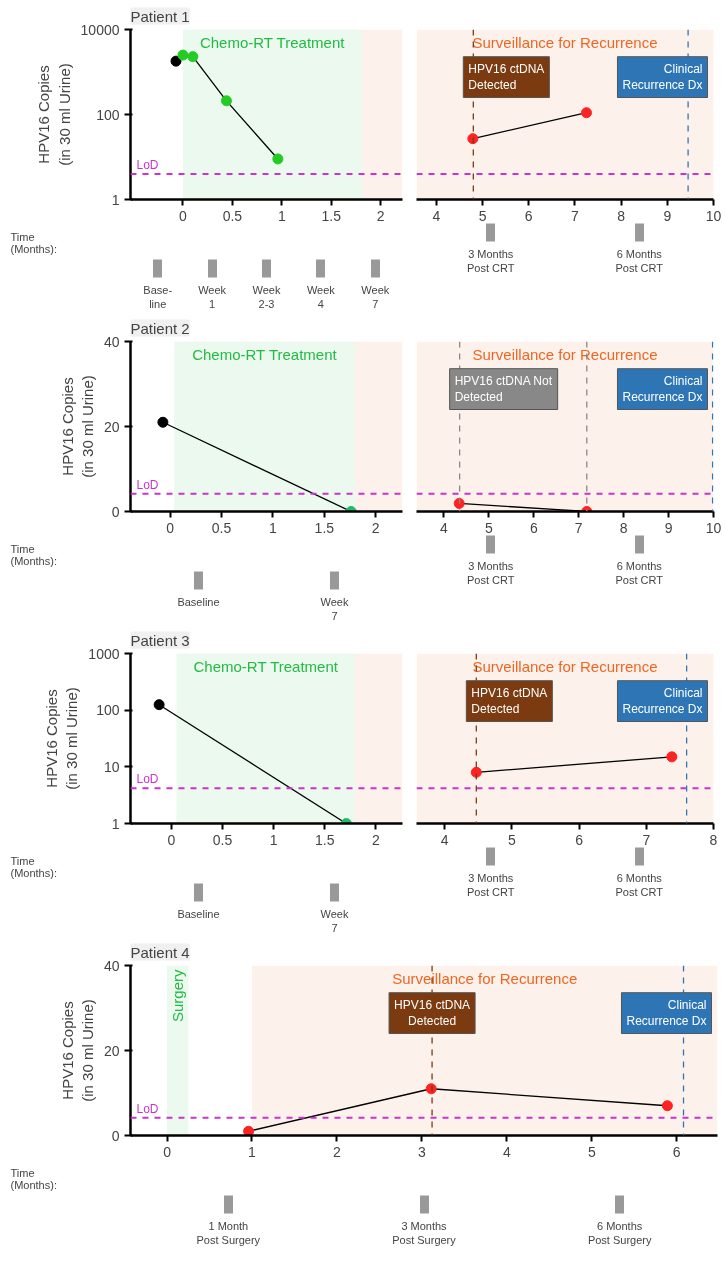 This screenshot has height=1266, width=725. I want to click on text: Week 1, so click(212, 296).